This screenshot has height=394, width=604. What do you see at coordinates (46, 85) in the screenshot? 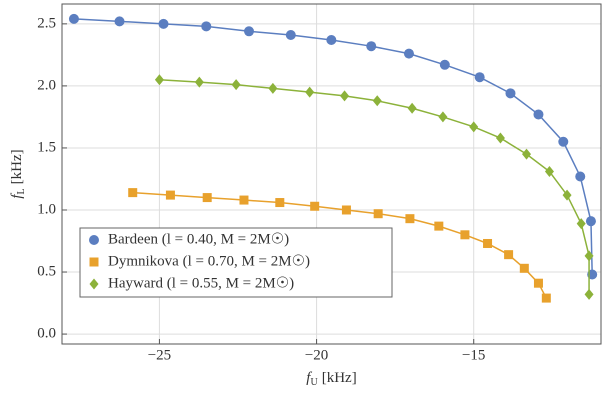
I see `y-tick-label: 2.0` at bounding box center [46, 85].